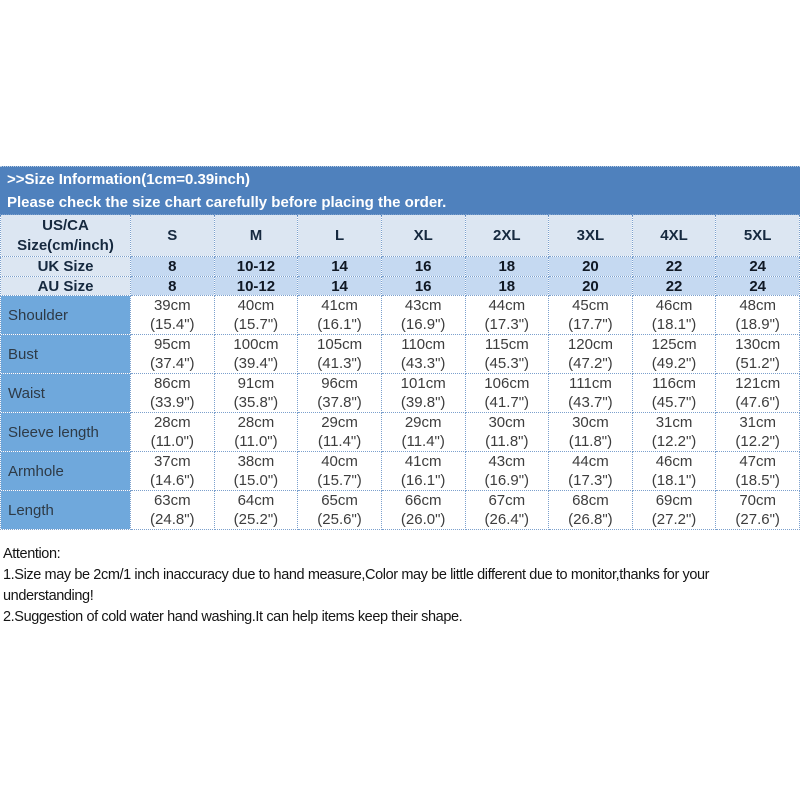 This screenshot has width=800, height=800. I want to click on us-ca-header-line1: US/CA, so click(65, 225).